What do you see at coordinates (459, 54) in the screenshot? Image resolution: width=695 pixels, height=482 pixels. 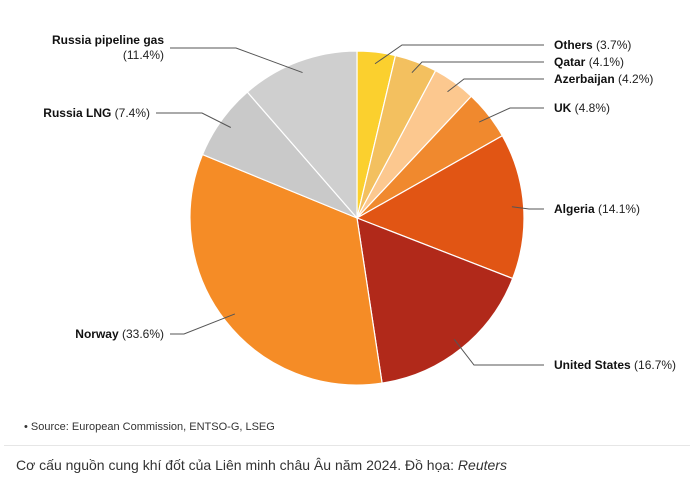 I see `leader-line-others` at bounding box center [459, 54].